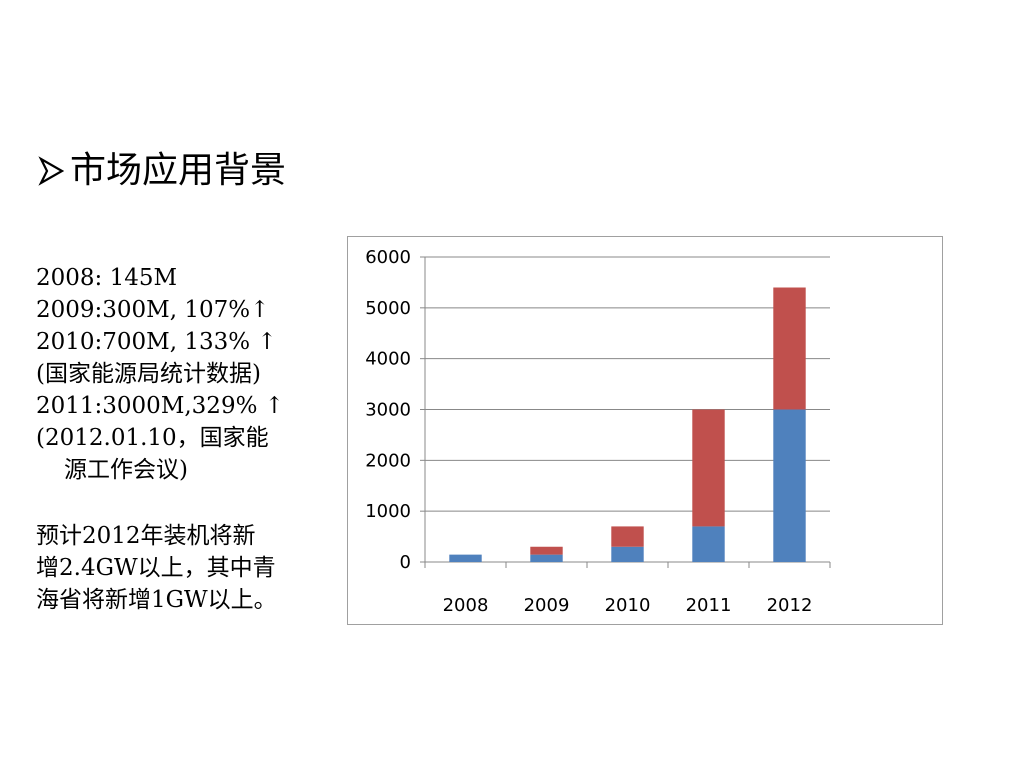  Describe the element at coordinates (790, 605) in the screenshot. I see `x-tick-label-2012: 2012` at that location.